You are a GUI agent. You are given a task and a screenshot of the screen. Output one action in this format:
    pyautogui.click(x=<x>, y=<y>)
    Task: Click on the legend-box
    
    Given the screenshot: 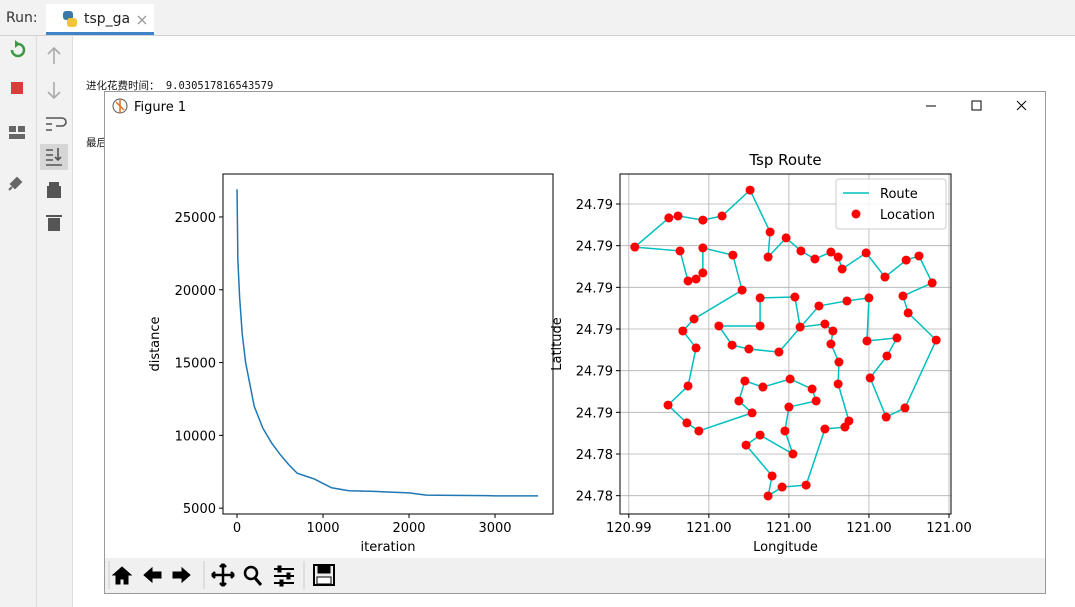 What is the action you would take?
    pyautogui.click(x=891, y=204)
    